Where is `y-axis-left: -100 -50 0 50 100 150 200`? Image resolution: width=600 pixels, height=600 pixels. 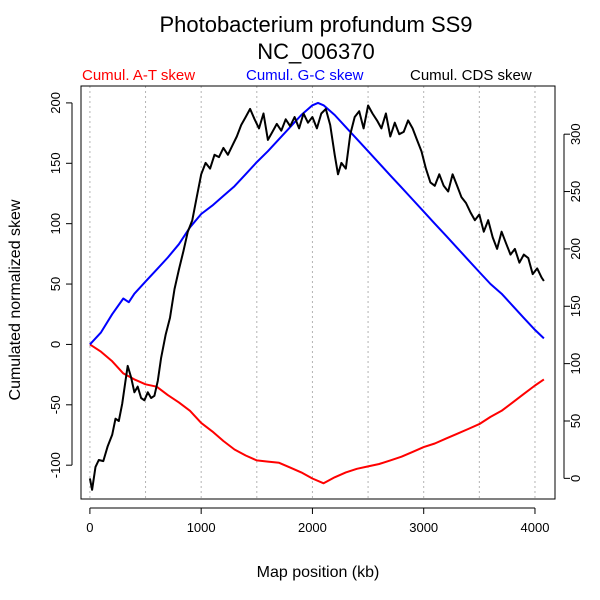
y-axis-left: -100 -50 0 50 100 150 200 is located at coordinates (60, 285).